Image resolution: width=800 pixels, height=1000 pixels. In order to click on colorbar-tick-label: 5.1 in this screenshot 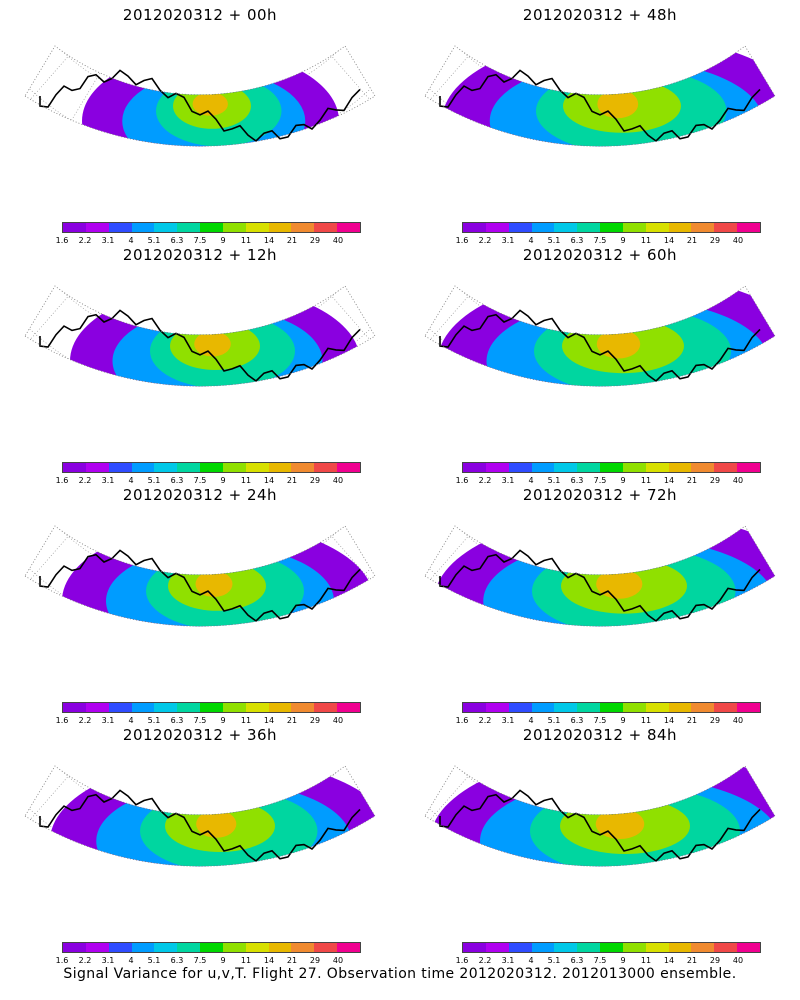, I will do `click(554, 240)`.